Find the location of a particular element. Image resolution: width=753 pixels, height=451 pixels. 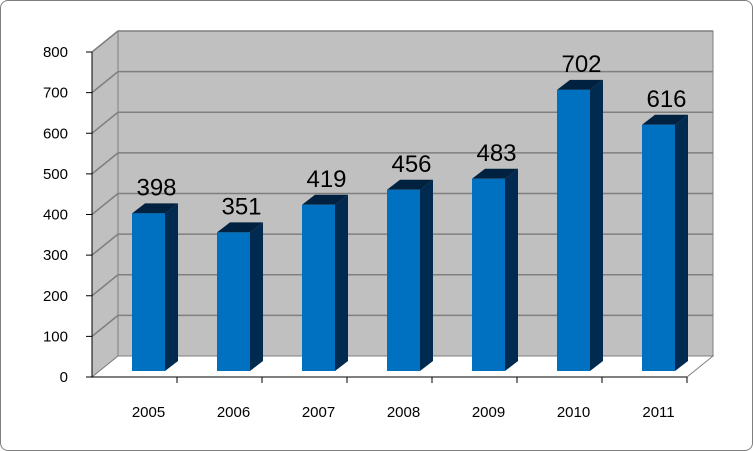

y-tick-label: 200 is located at coordinates (55, 296).